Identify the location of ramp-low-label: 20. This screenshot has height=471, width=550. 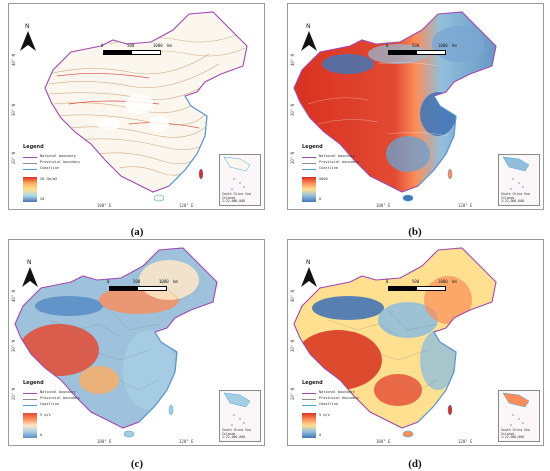
(42, 199).